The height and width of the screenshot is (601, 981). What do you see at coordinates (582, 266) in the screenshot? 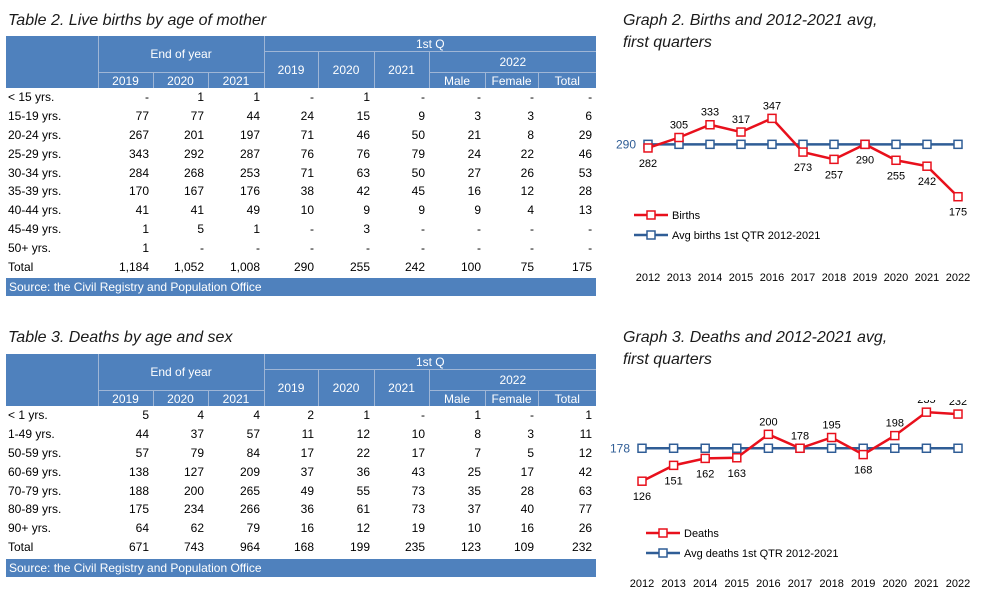
I see `table-cell: 175` at bounding box center [582, 266].